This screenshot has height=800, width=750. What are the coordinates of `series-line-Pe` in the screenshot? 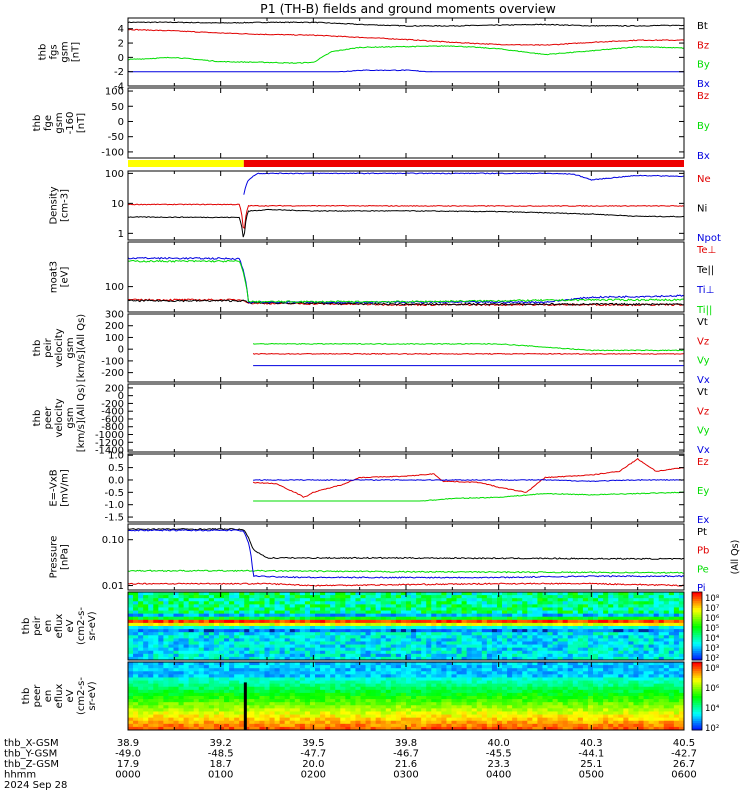 It's located at (406, 571).